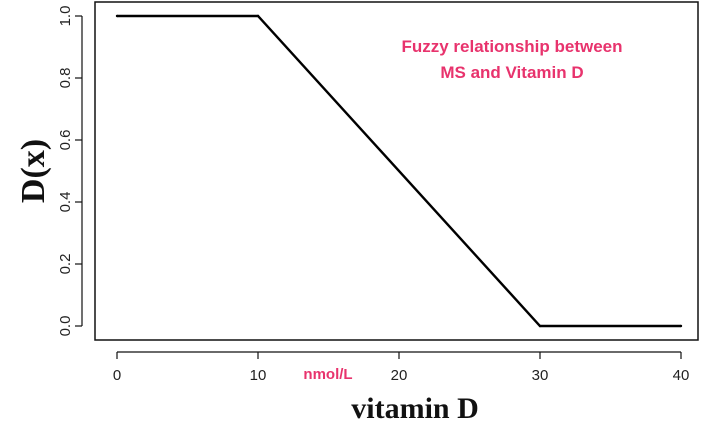  I want to click on x-ticks: 0 10 20 30 40, so click(401, 368).